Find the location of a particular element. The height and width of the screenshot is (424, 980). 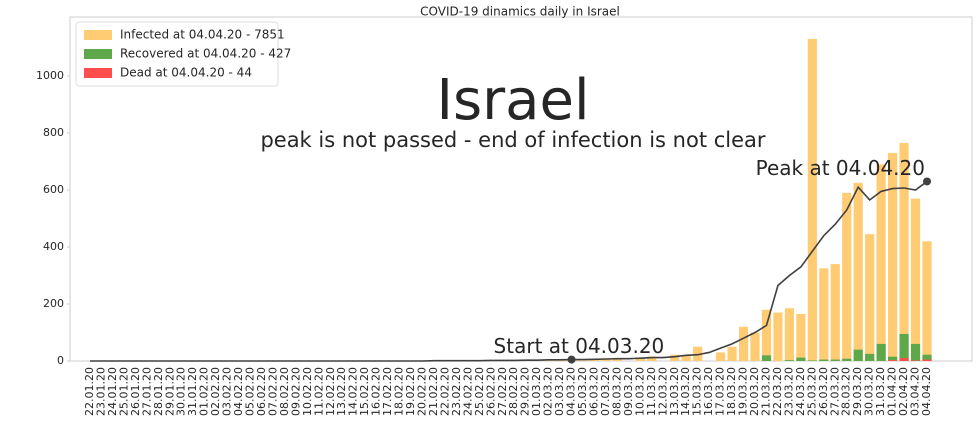

legend-label: Dead at 04.04.20 - 44 is located at coordinates (186, 73).